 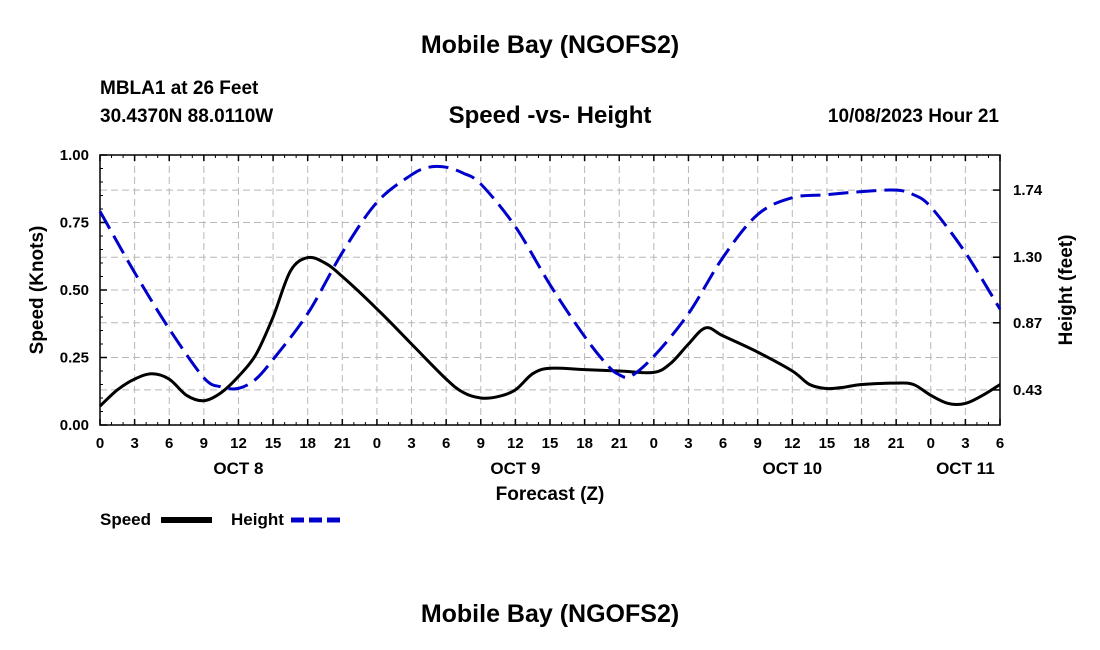 What do you see at coordinates (1027, 323) in the screenshot?
I see `y2-tick-label: 0.87` at bounding box center [1027, 323].